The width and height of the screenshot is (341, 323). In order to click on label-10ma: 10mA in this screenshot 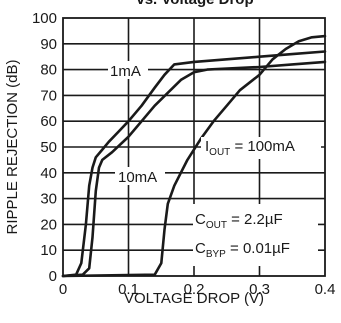, I will do `click(137, 177)`.